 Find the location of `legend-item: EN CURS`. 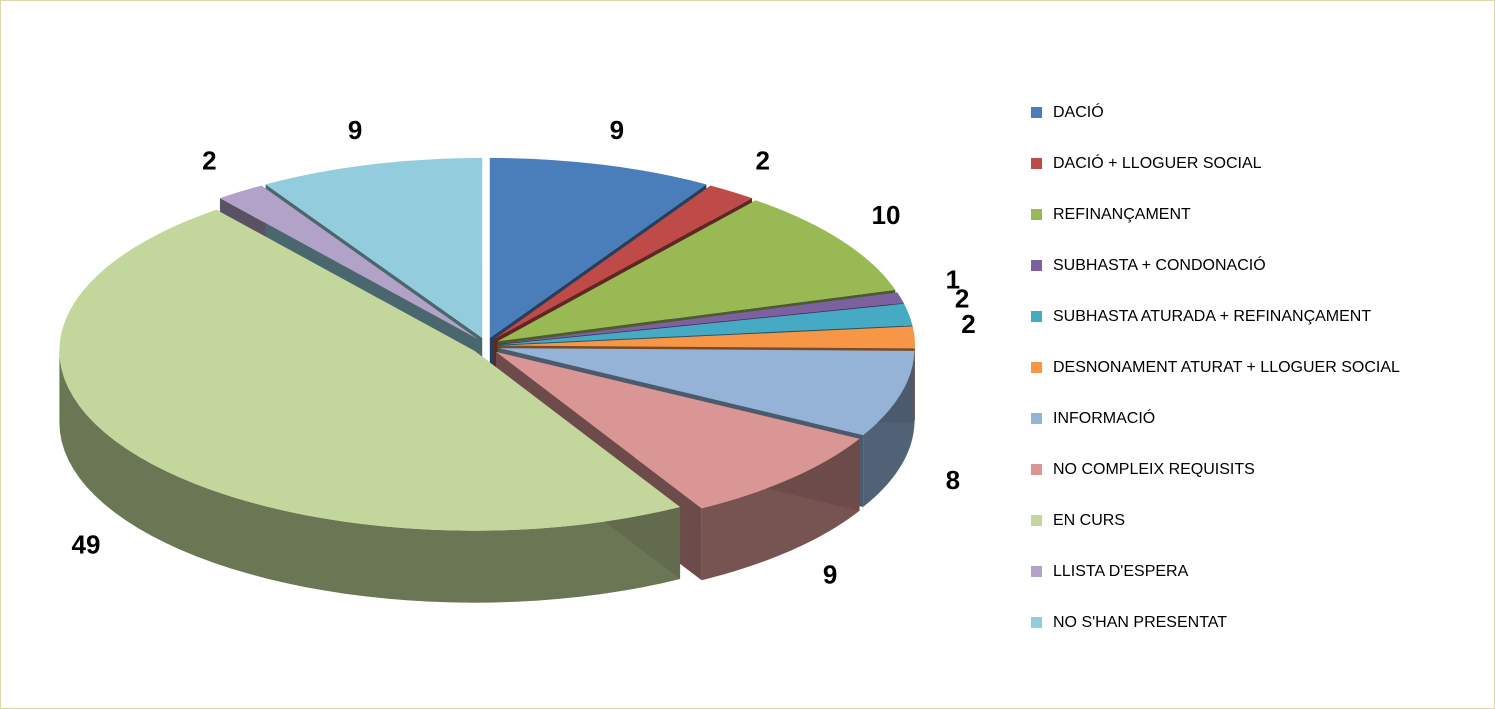

legend-item: EN CURS is located at coordinates (1241, 534).